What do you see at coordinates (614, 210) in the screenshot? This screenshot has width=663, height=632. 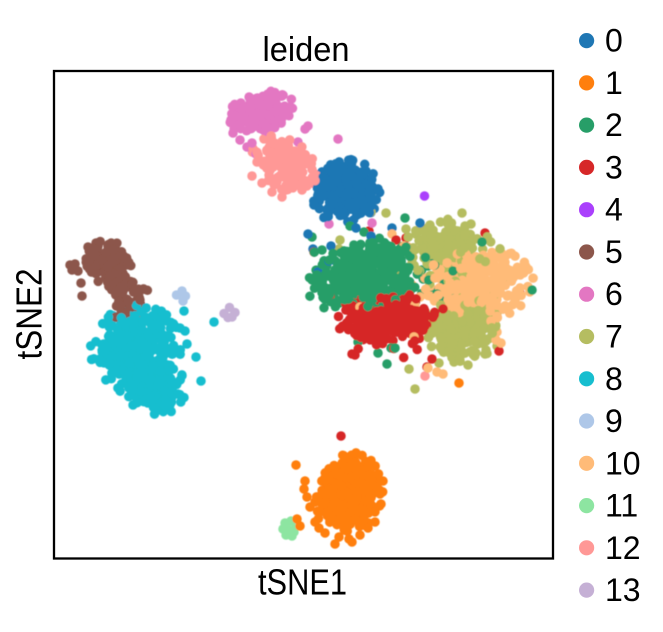 I see `svg-text: 4` at bounding box center [614, 210].